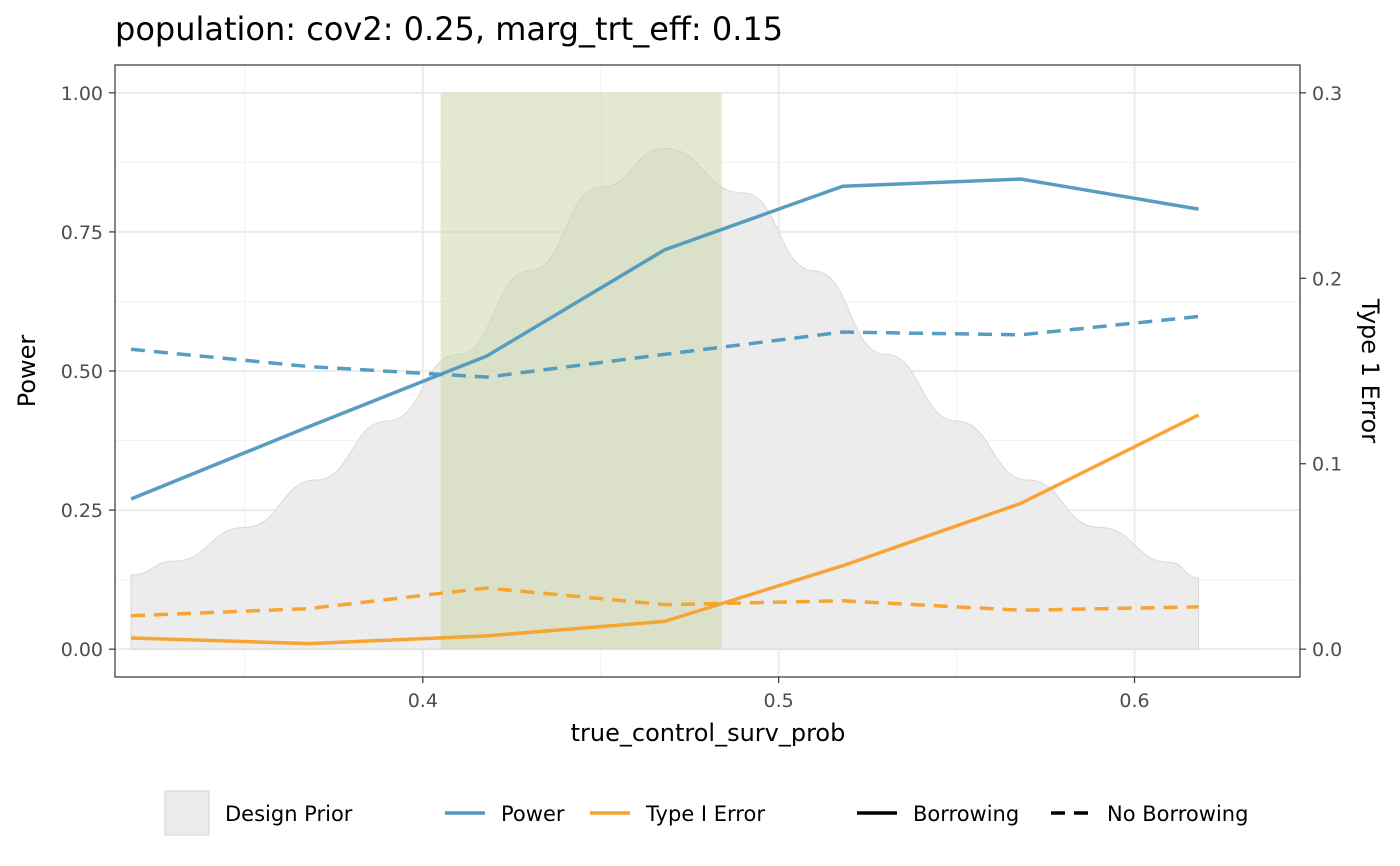 This screenshot has height=866, width=1400. I want to click on y-tick-label: 0.50, so click(82, 372).